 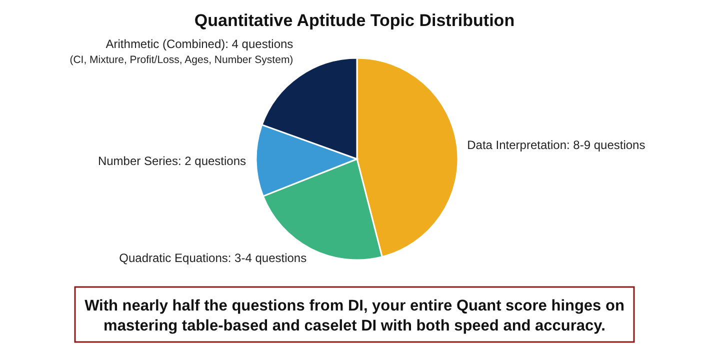 I want to click on slice-label: Arithmetic (Combined): 4 questions (CI, Mixture, Profit/Loss, Ages, Number System), so click(x=182, y=51).